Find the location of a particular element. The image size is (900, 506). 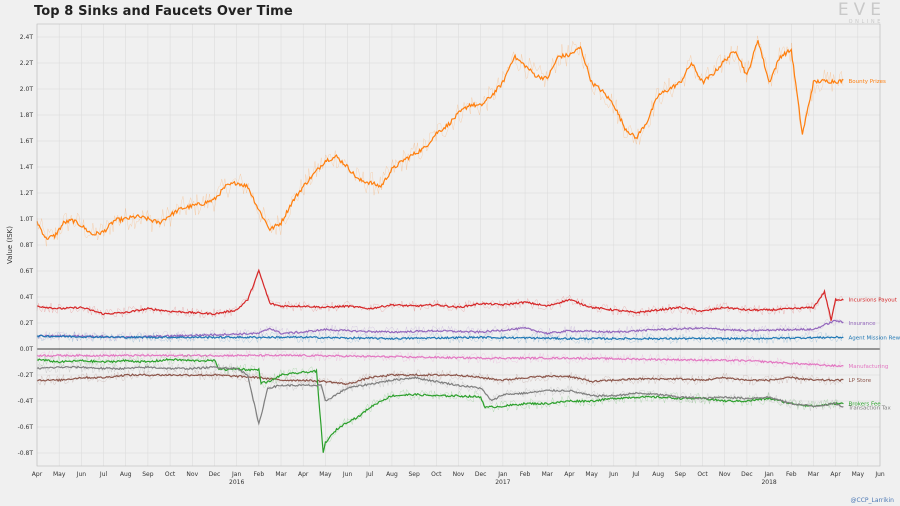

y-tick-label: 2.0T is located at coordinates (27, 89).